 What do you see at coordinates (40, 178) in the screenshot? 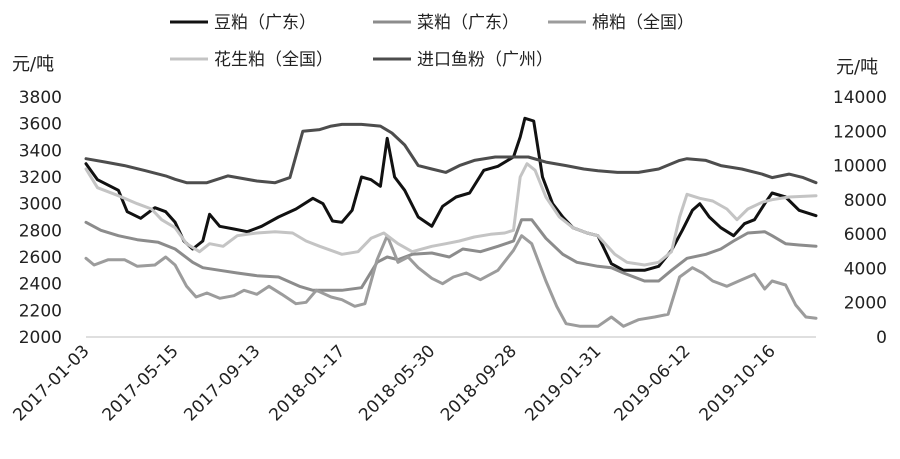
I see `y-left-tick-label: 3200` at bounding box center [40, 178].